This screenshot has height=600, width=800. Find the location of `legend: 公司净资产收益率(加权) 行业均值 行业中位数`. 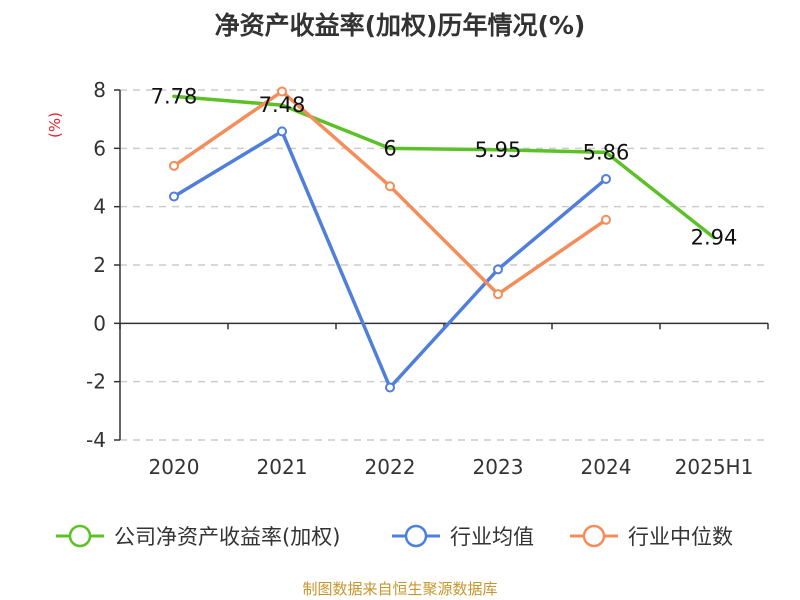

legend: 公司净资产收益率(加权) 行业均值 行业中位数 is located at coordinates (394, 536).